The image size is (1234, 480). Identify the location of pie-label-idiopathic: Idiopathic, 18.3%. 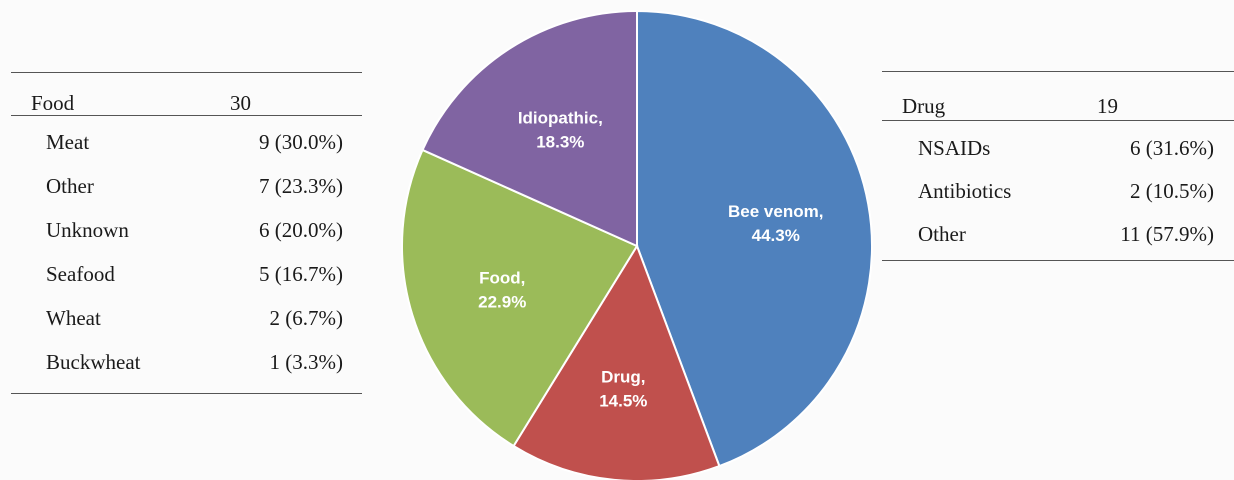
(560, 130).